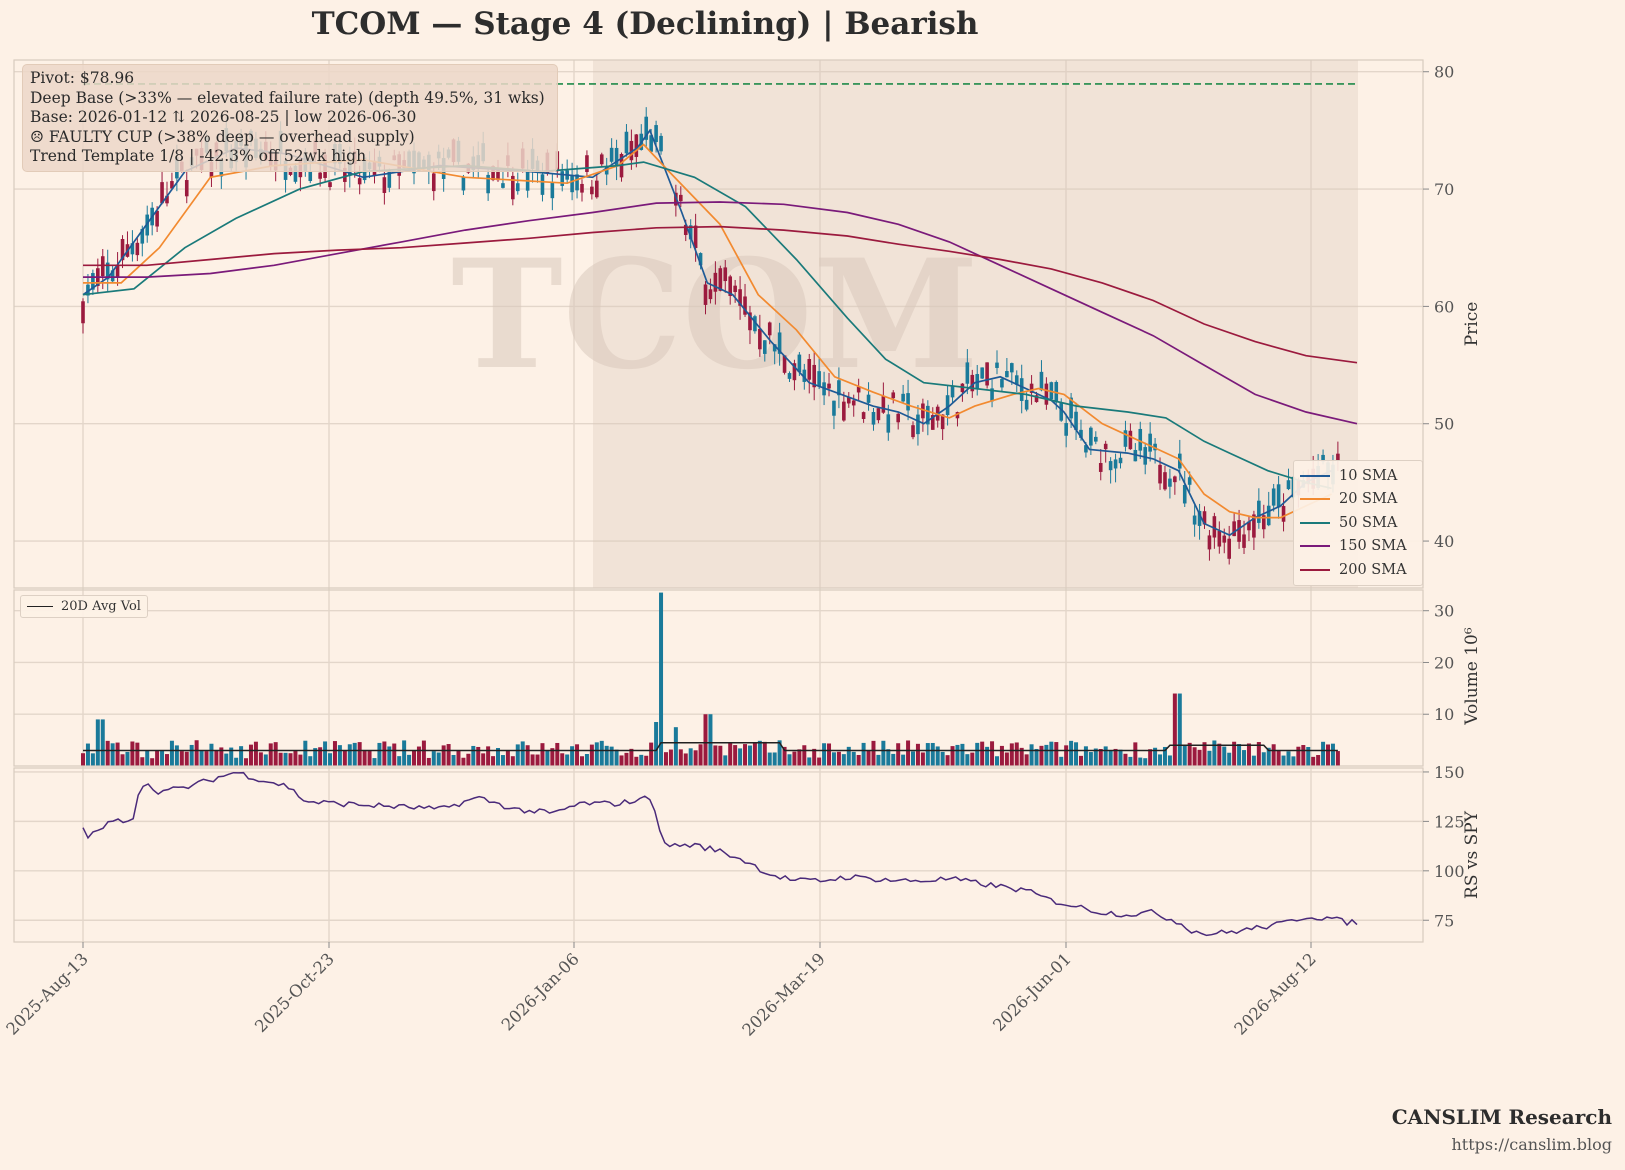  What do you see at coordinates (1444, 611) in the screenshot?
I see `y-tick-label: 30` at bounding box center [1444, 611].